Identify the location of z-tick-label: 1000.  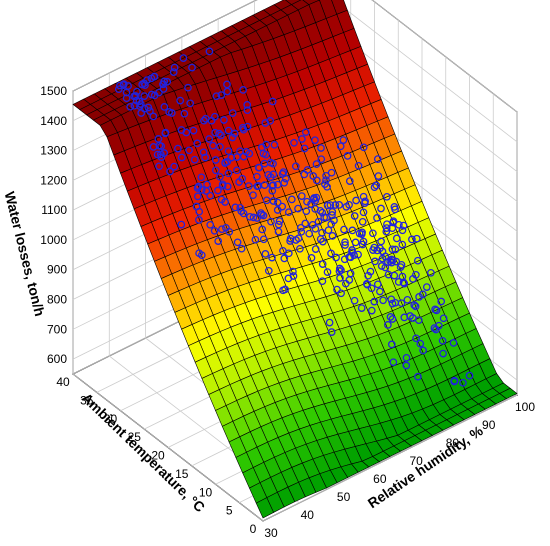
(53, 240).